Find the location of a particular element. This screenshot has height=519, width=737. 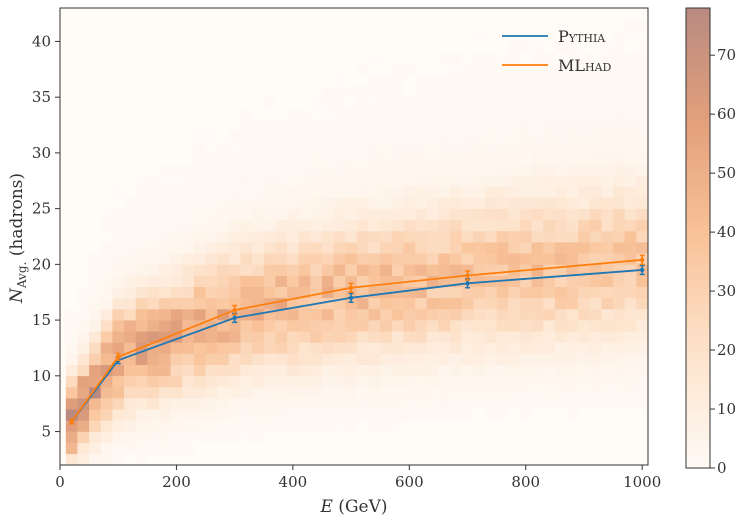

x-tick-label: 200 is located at coordinates (176, 482).